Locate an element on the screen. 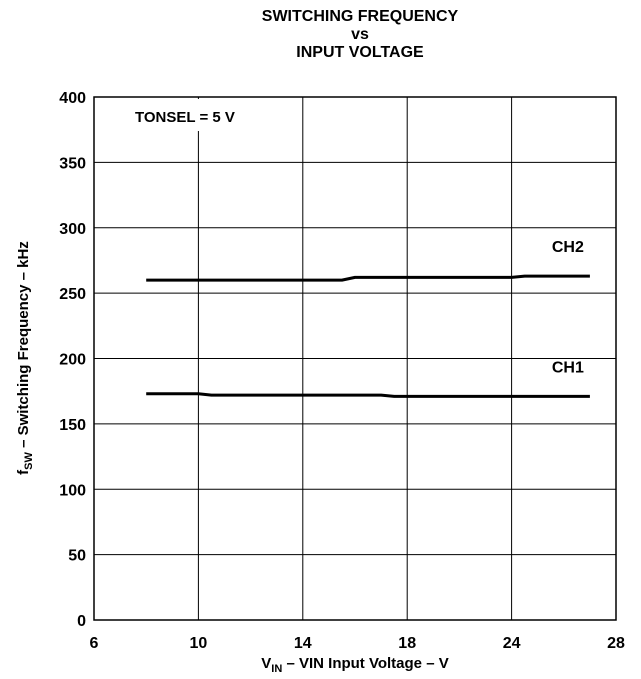  y-axis-label-rest: – Switching Frequency – kHz is located at coordinates (23, 346).